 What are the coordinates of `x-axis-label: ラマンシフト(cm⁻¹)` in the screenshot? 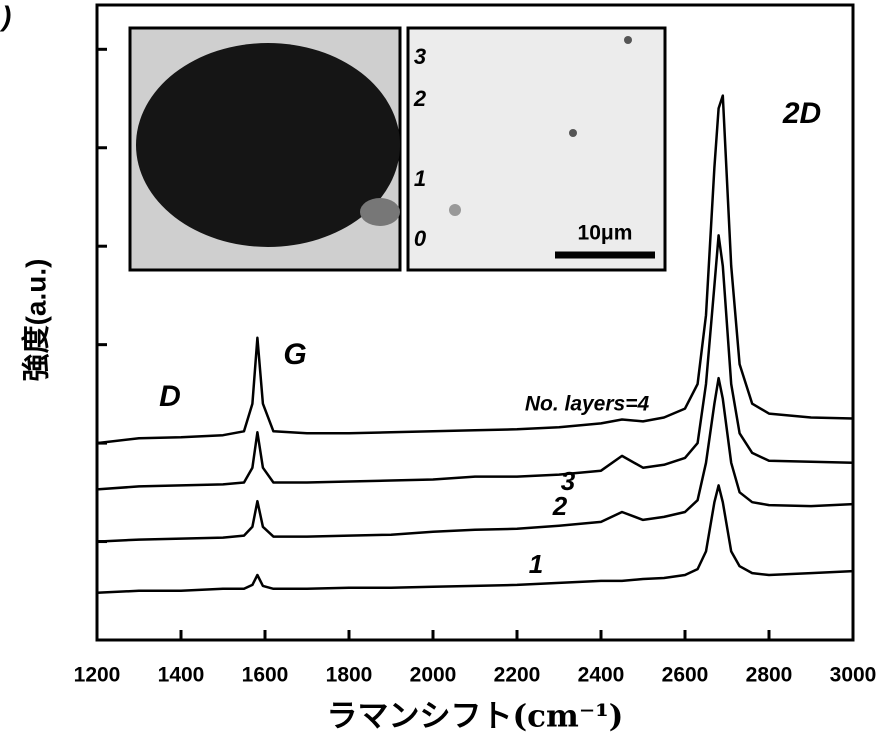 It's located at (475, 717).